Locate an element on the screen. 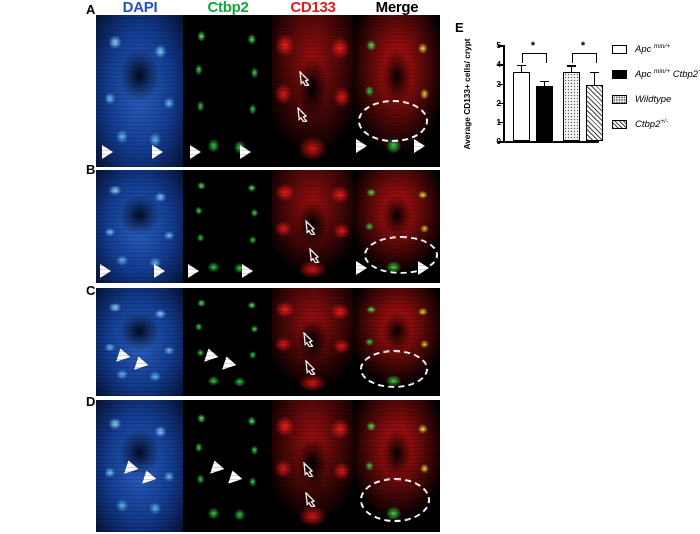 This screenshot has width=700, height=534. y-tick-label: 1 is located at coordinates (499, 121).